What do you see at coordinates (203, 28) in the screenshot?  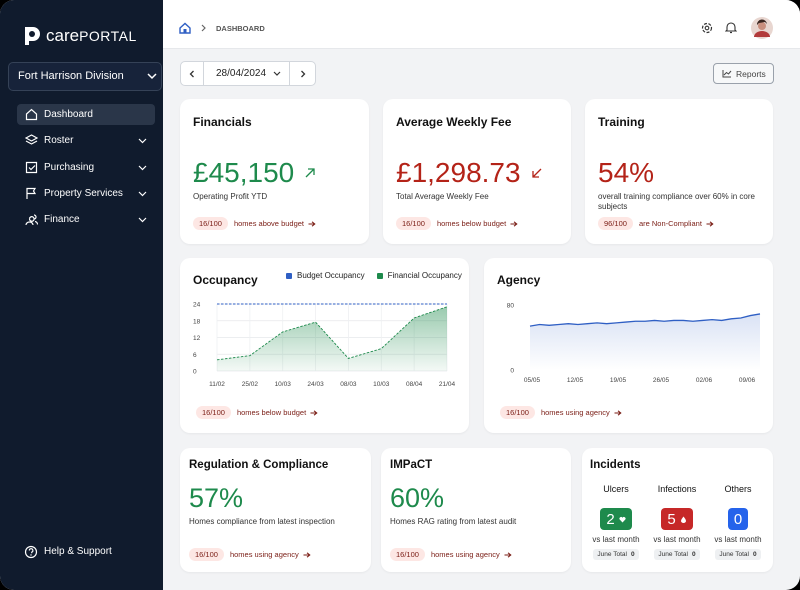 I see `breadcrumb-sep` at bounding box center [203, 28].